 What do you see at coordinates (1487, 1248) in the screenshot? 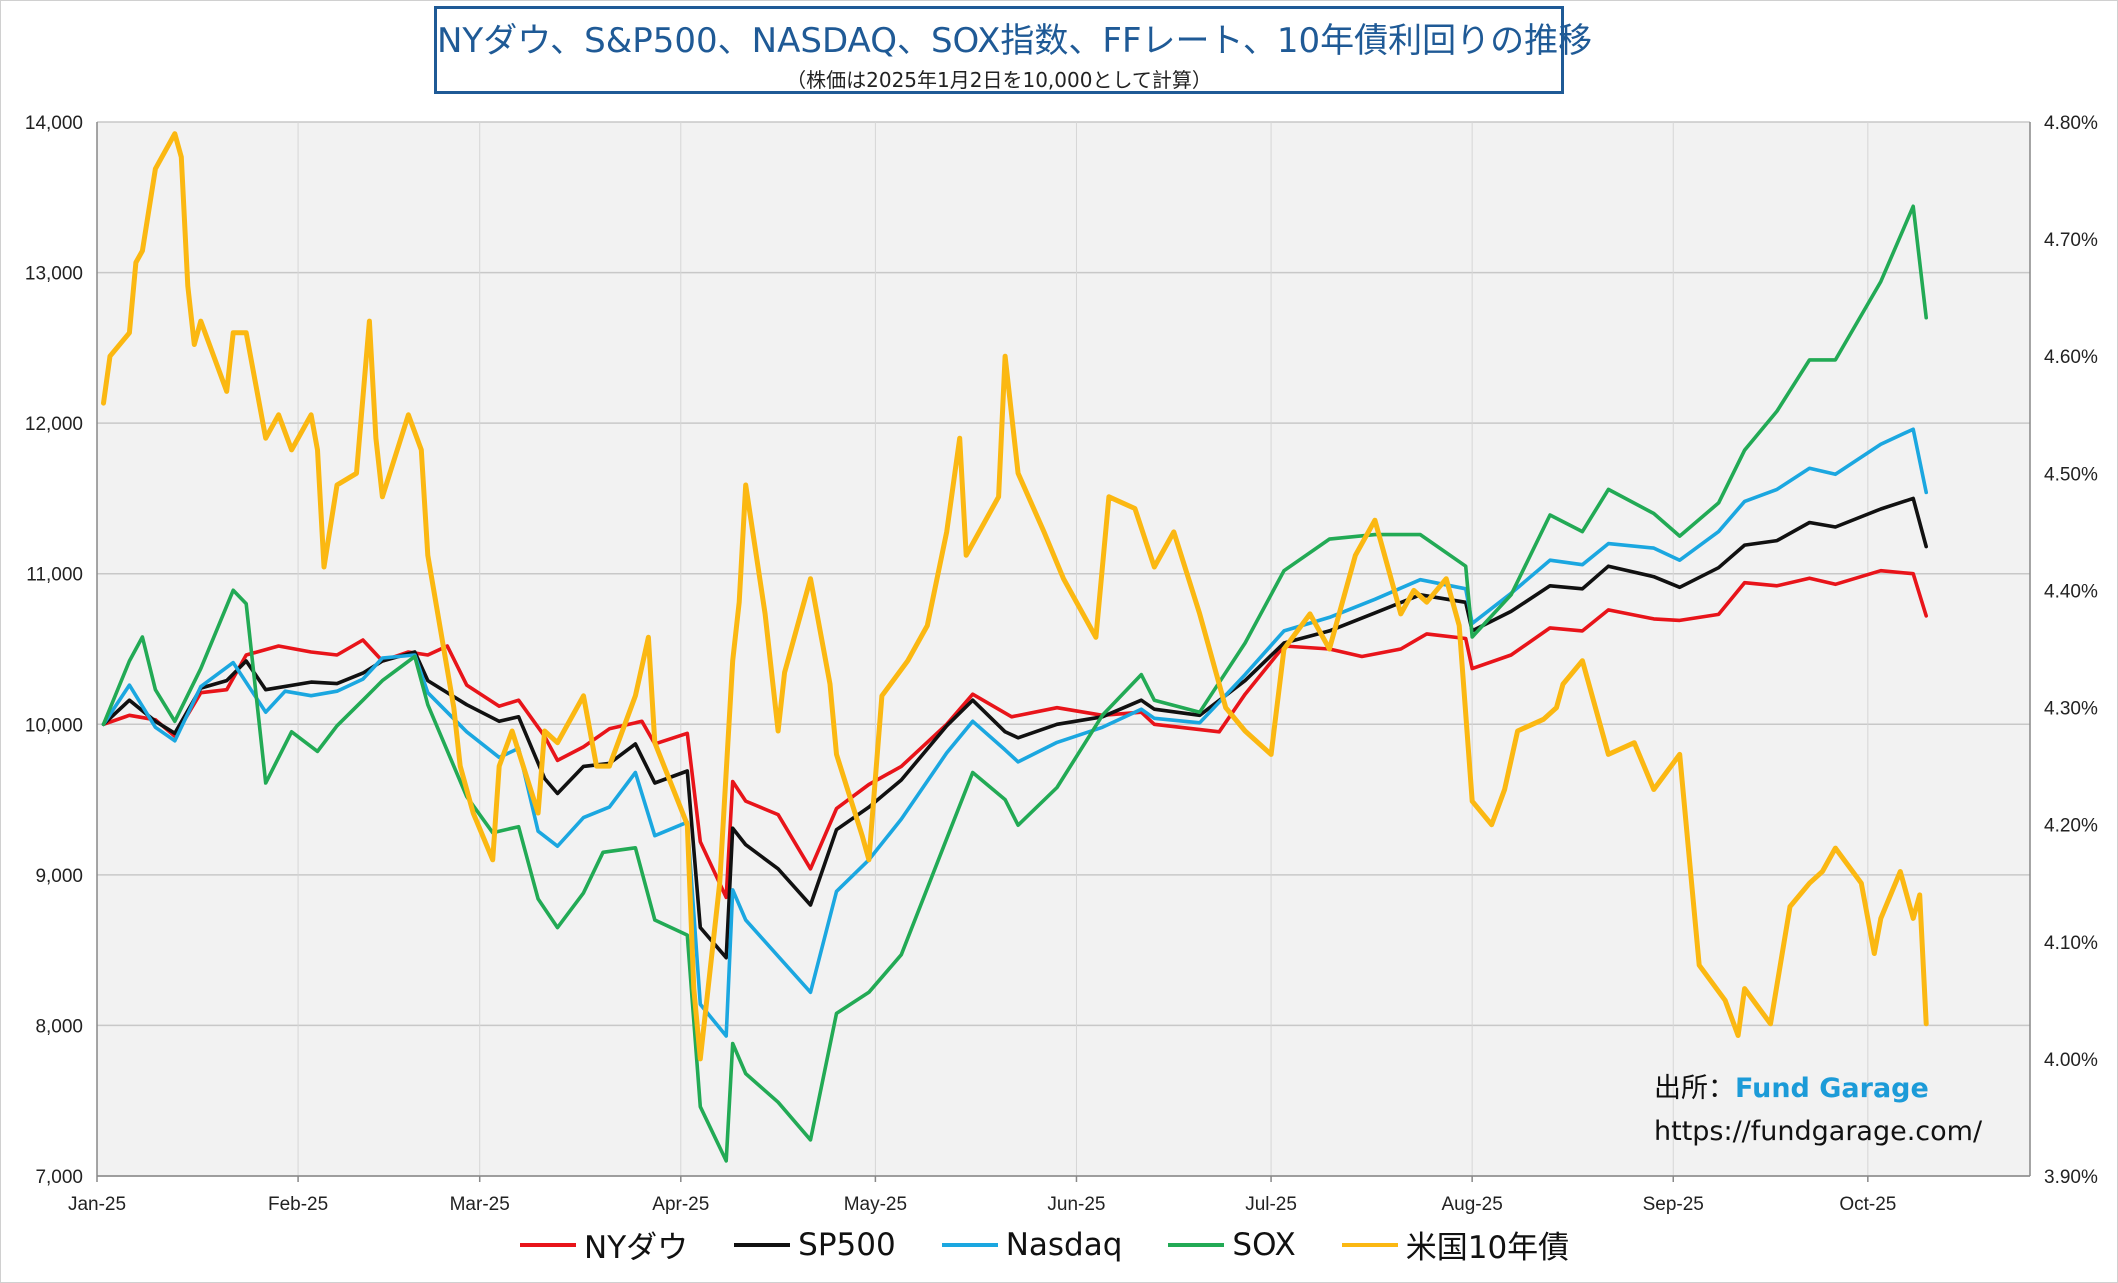
I see `legend-label: 米国10年債` at bounding box center [1487, 1248].